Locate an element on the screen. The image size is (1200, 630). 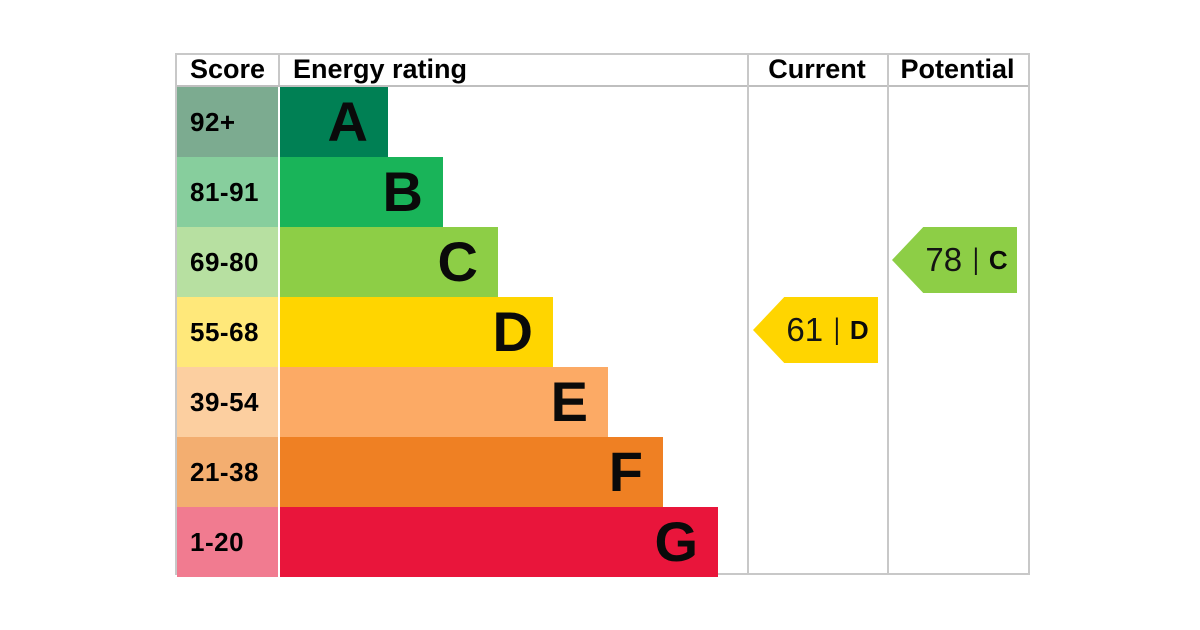
band-letter: B is located at coordinates (402, 191).